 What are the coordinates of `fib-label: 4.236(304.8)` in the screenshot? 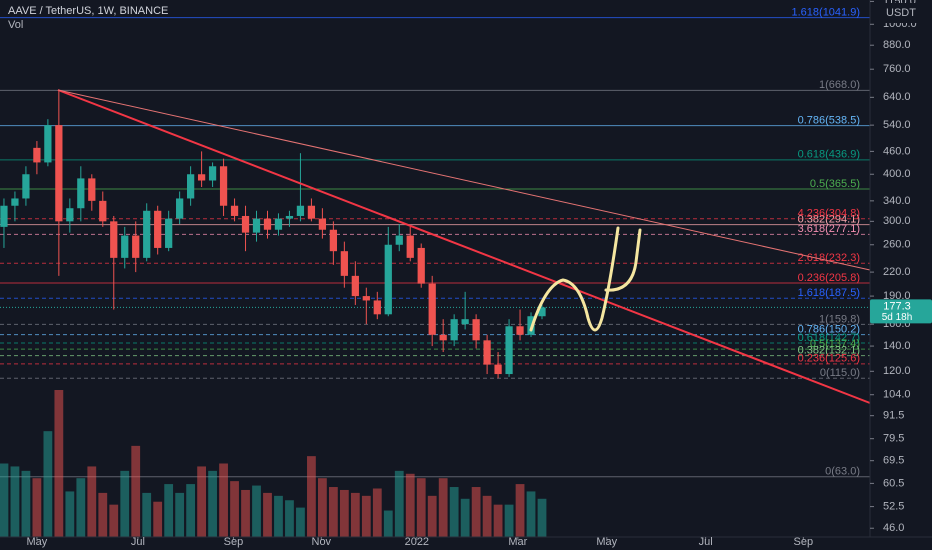 It's located at (829, 214).